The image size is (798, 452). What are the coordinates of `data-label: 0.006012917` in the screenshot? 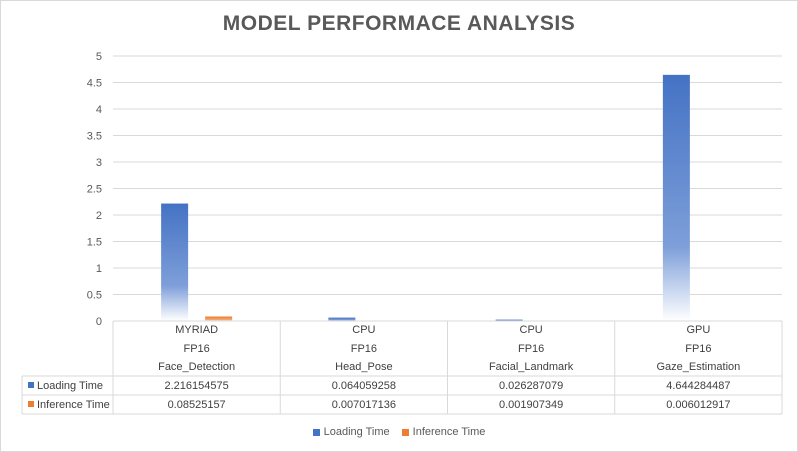 It's located at (698, 405).